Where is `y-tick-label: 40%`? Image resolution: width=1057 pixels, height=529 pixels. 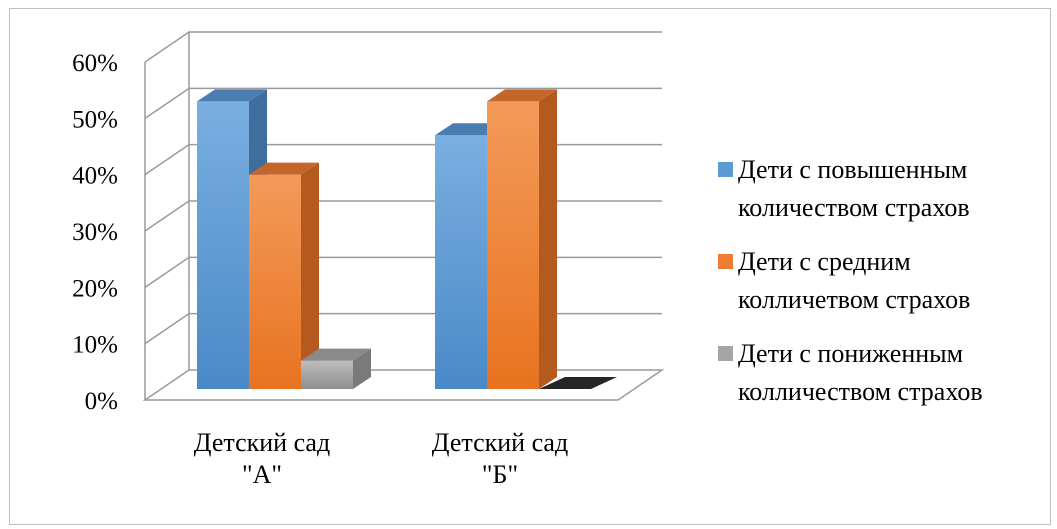 y-tick-label: 40% is located at coordinates (95, 176).